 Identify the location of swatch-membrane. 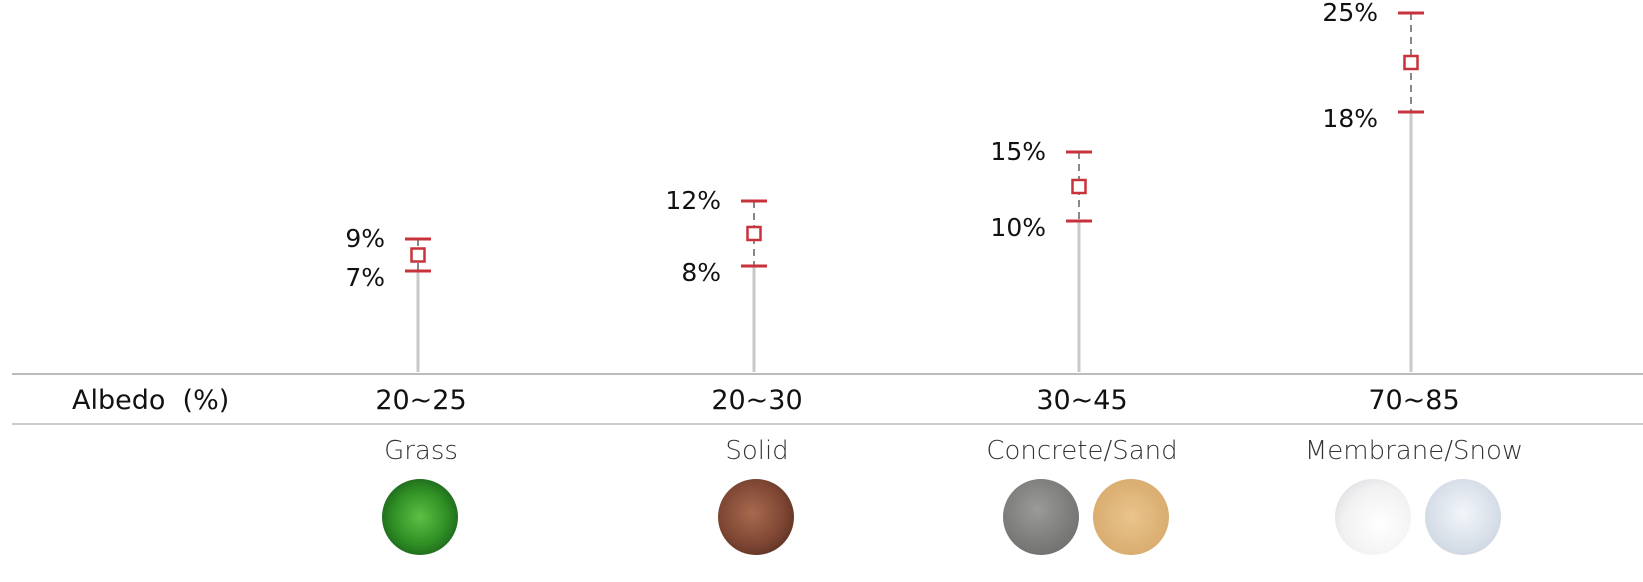
(1373, 517).